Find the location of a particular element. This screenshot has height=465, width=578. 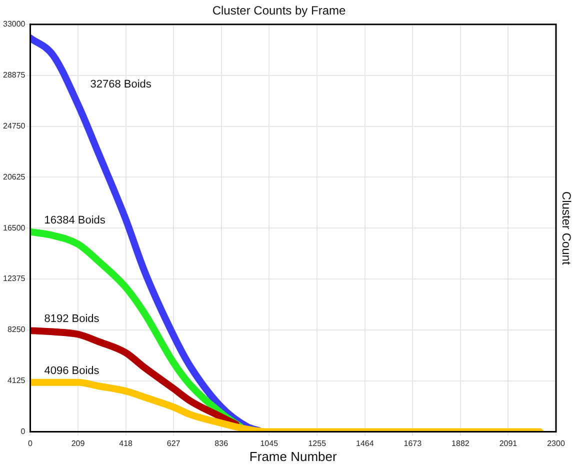

series-label: 16384 Boids is located at coordinates (75, 220).